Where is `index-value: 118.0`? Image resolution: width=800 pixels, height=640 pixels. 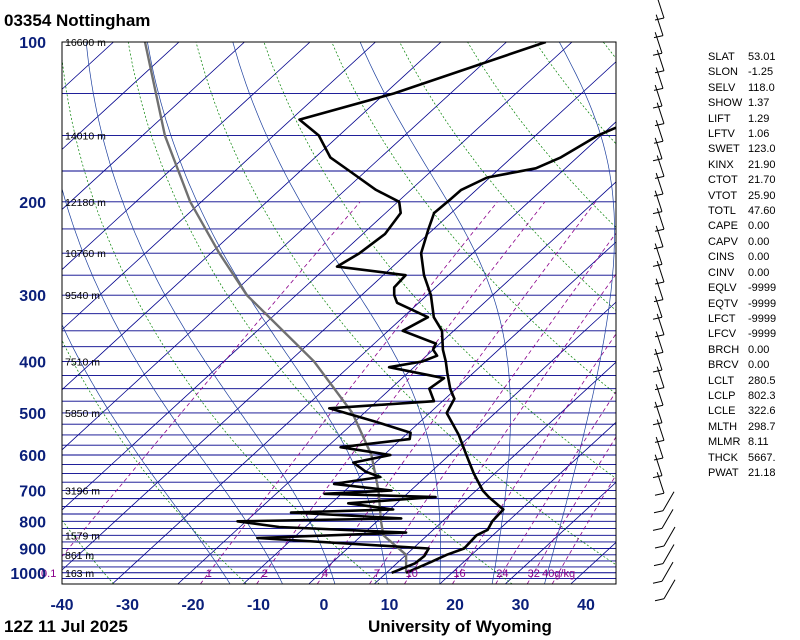
index-value: 118.0 is located at coordinates (761, 87).